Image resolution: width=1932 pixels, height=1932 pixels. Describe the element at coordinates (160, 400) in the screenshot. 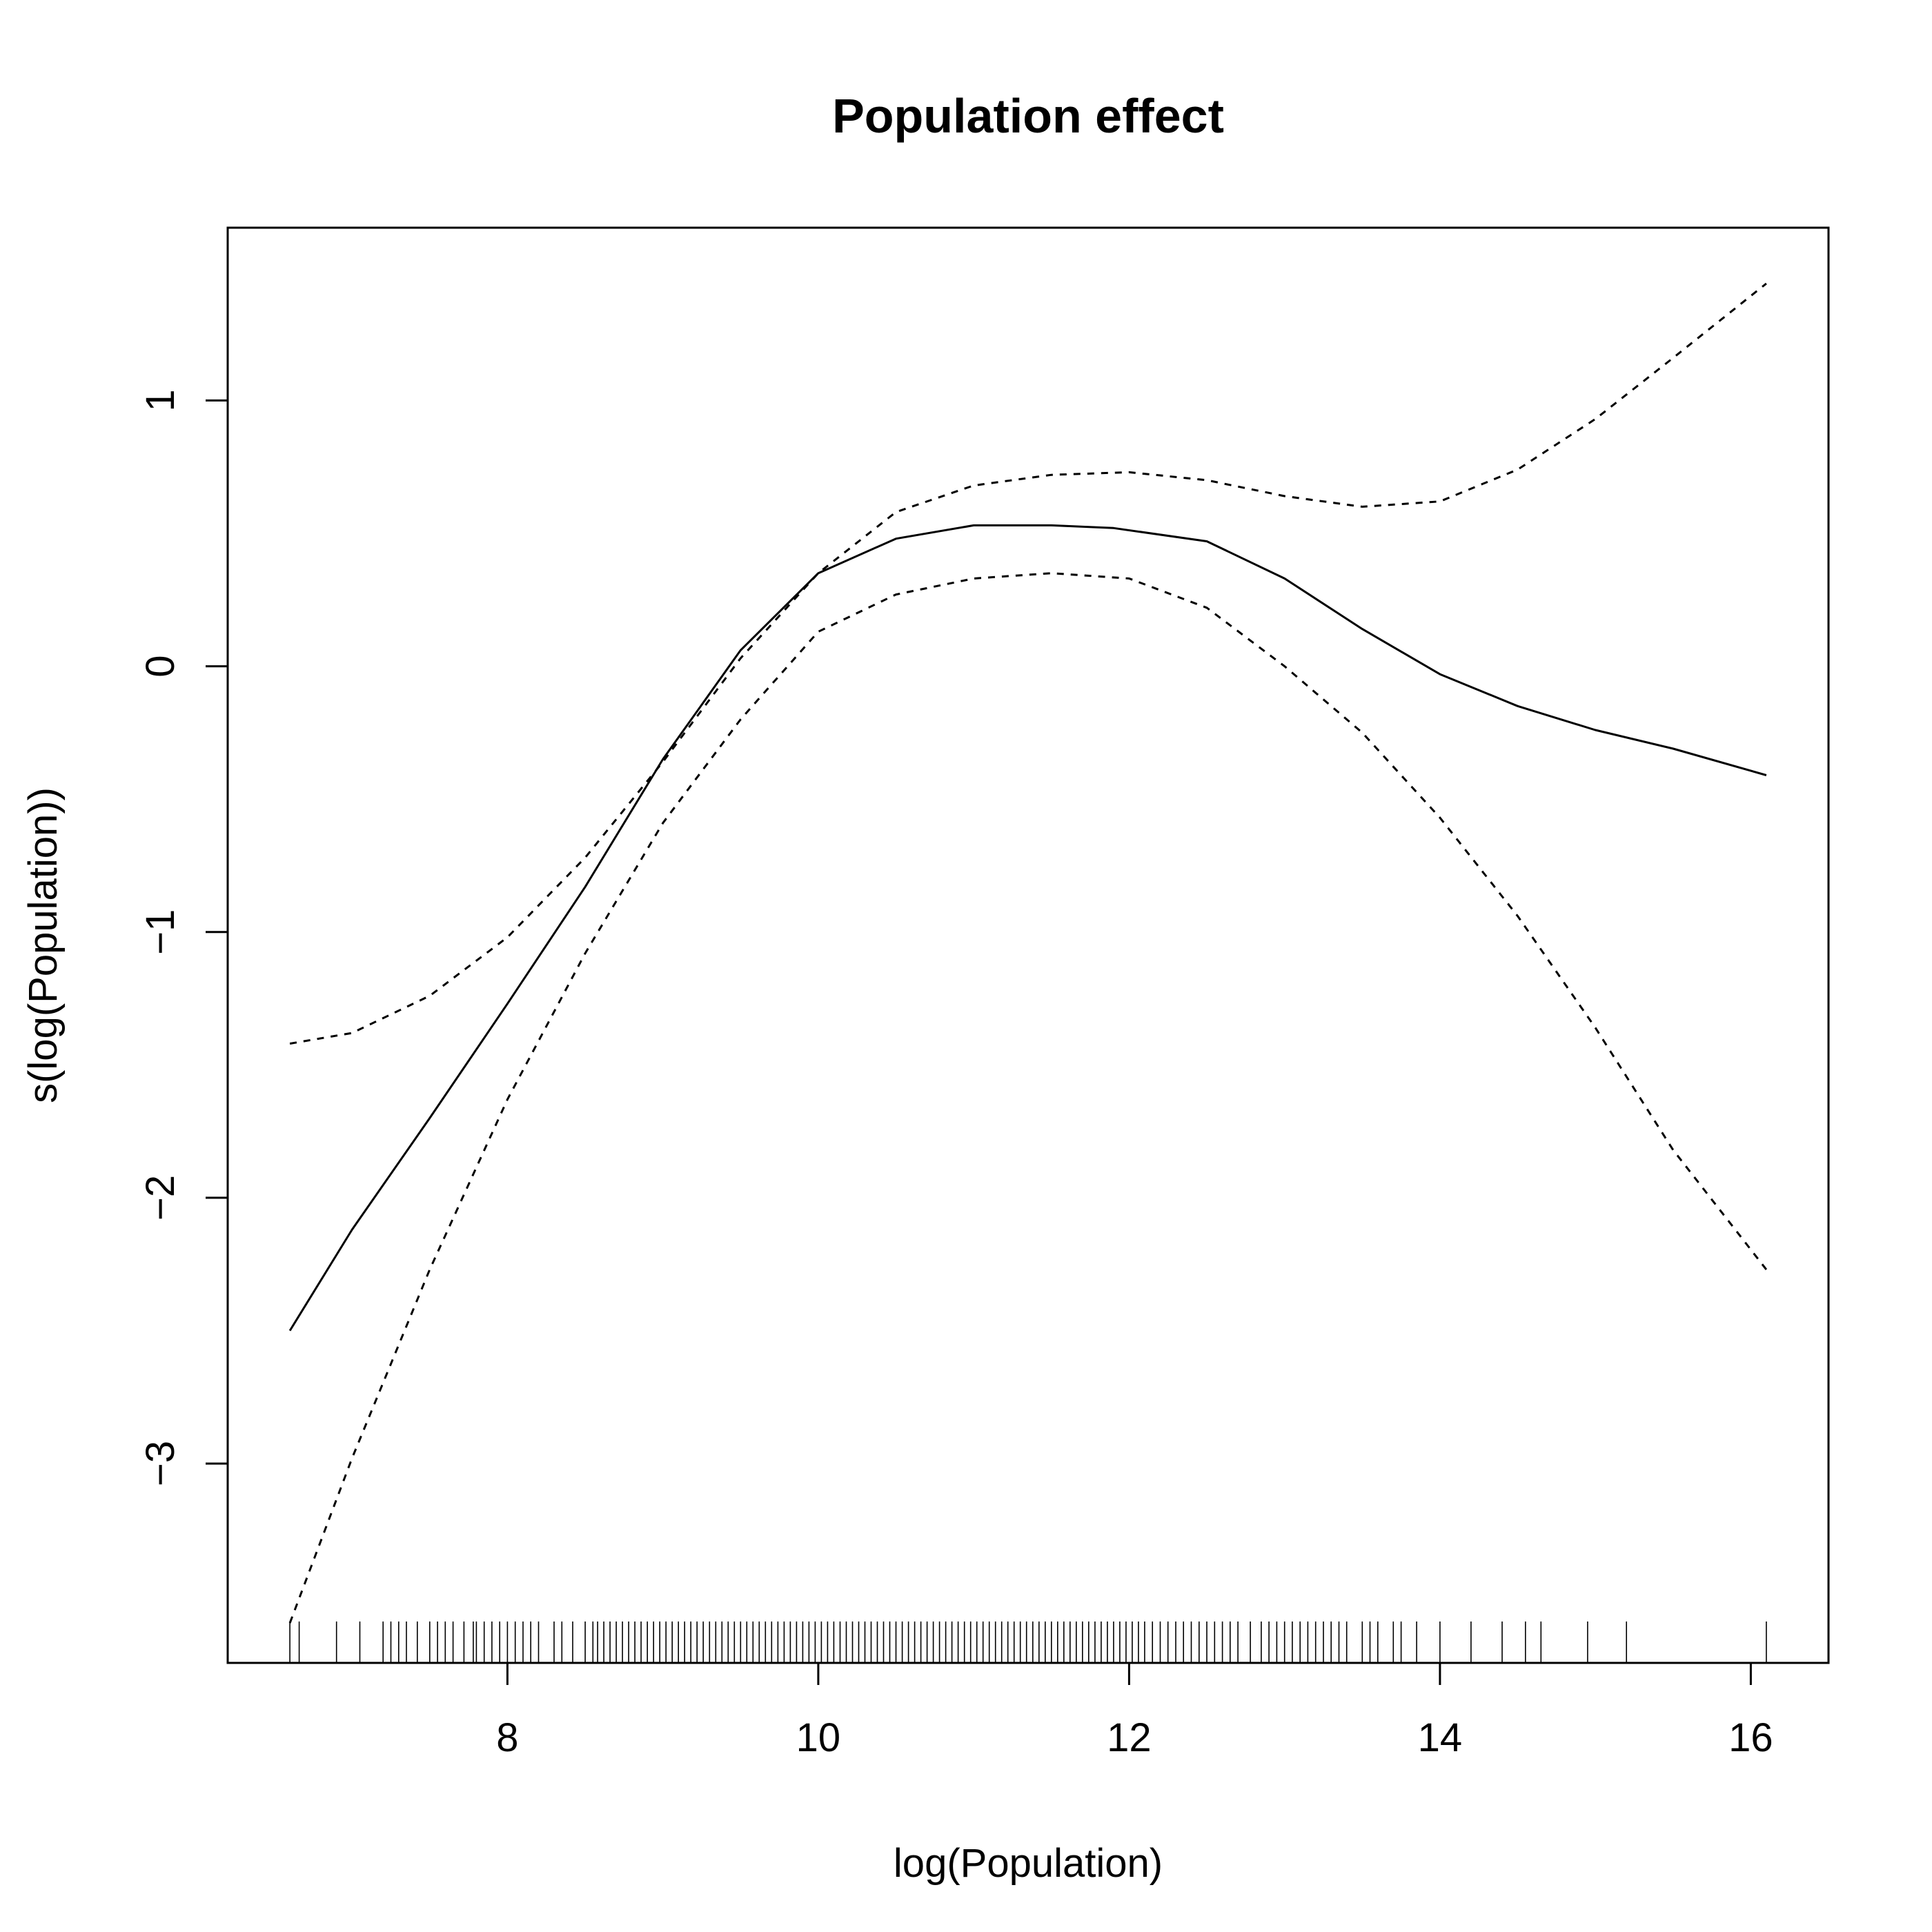

I see `y-tick-label: 1` at that location.